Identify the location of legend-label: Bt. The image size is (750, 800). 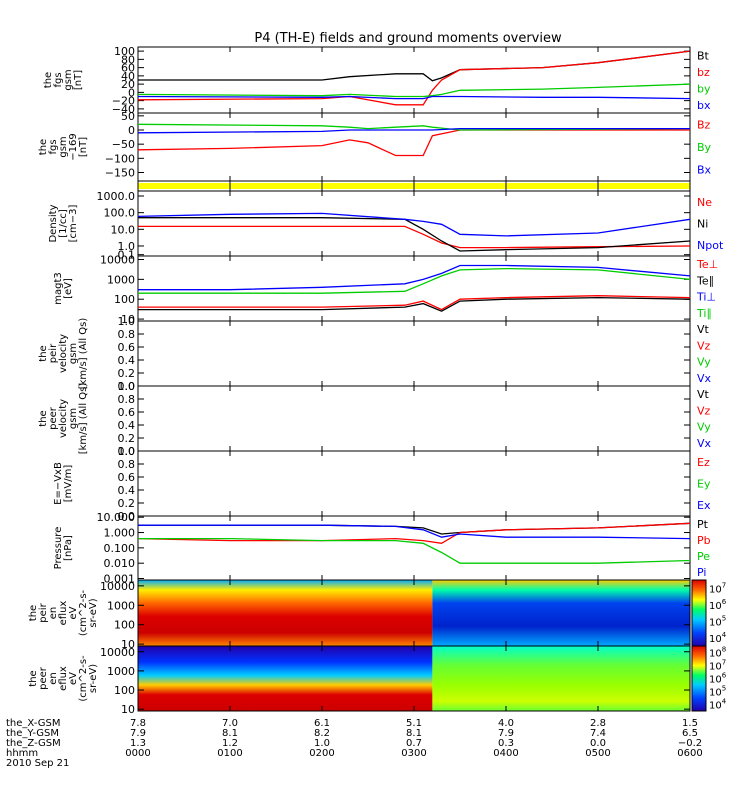
(703, 55).